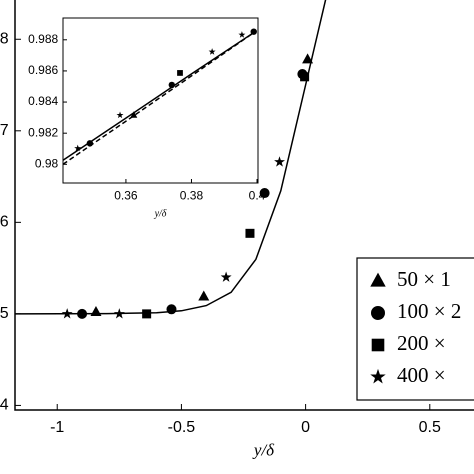 The width and height of the screenshot is (474, 474). Describe the element at coordinates (43, 132) in the screenshot. I see `y-tick-label: 0.982` at that location.